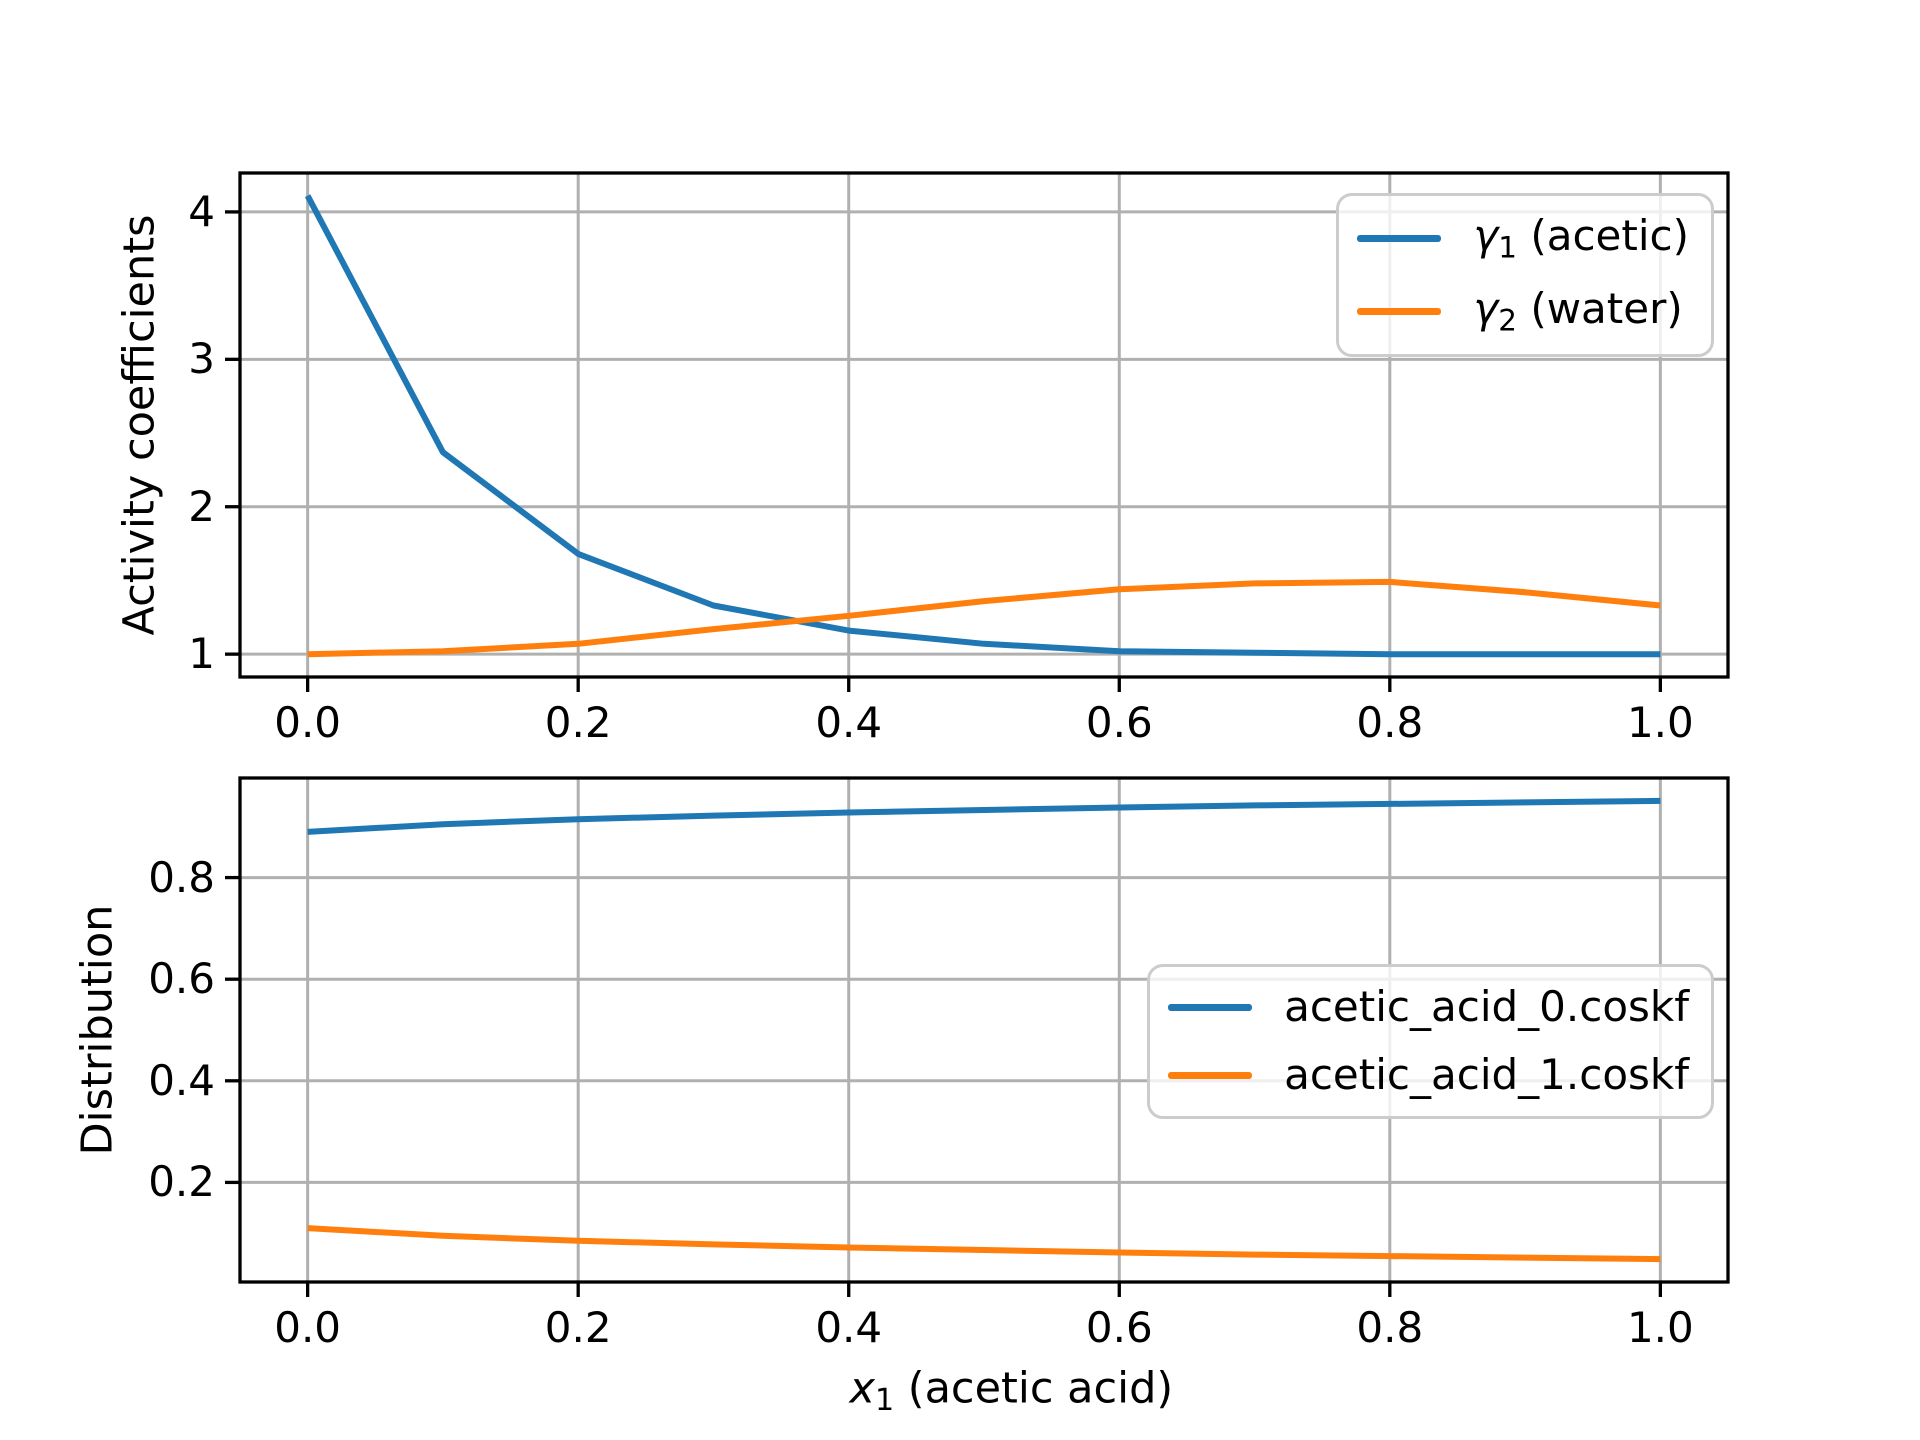 The height and width of the screenshot is (1440, 1920). I want to click on legend-label: γ2 (water), so click(1578, 311).